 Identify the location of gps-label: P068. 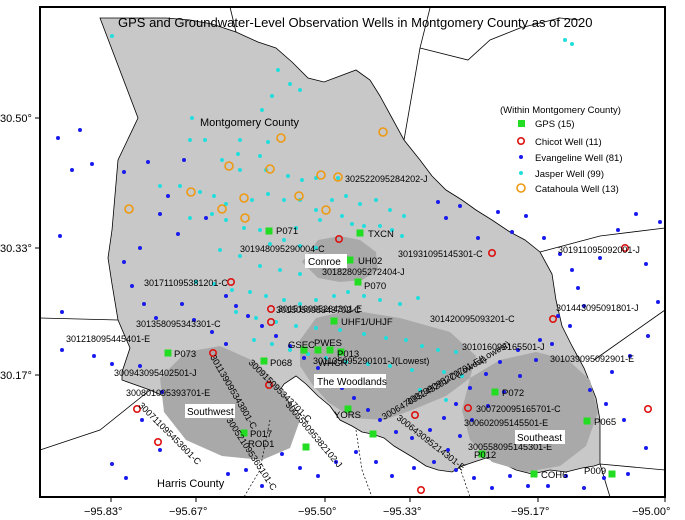
(281, 363).